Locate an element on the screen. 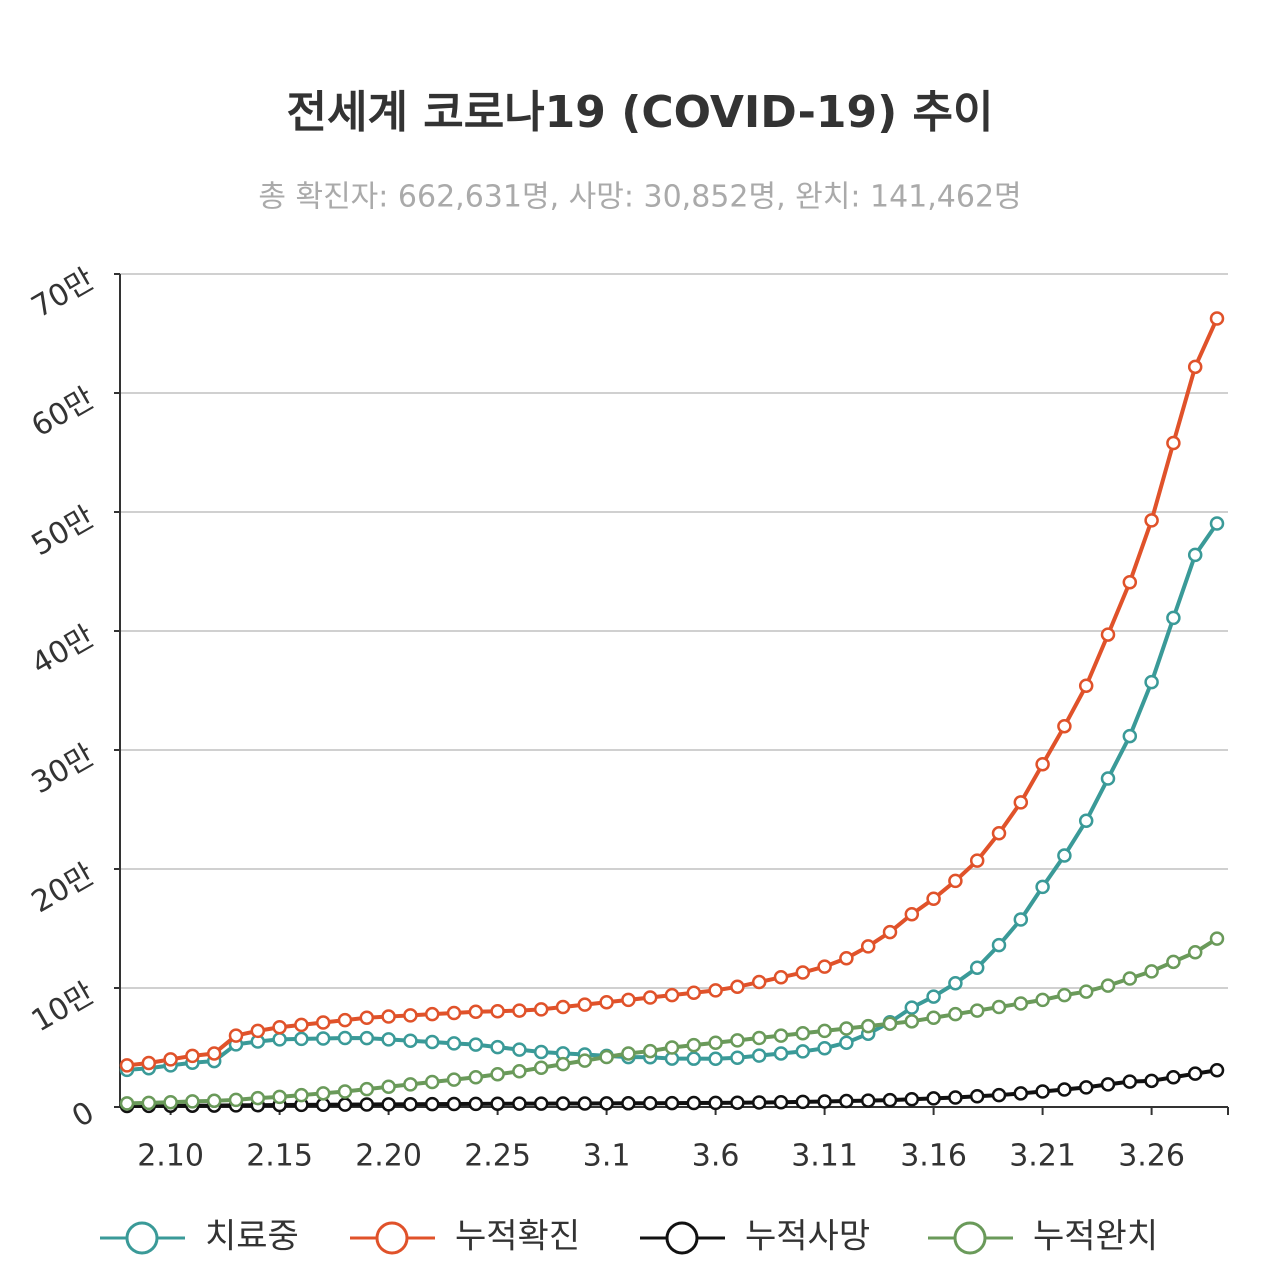 The width and height of the screenshot is (1280, 1280). x-tick-label: 2.15 is located at coordinates (279, 1156).